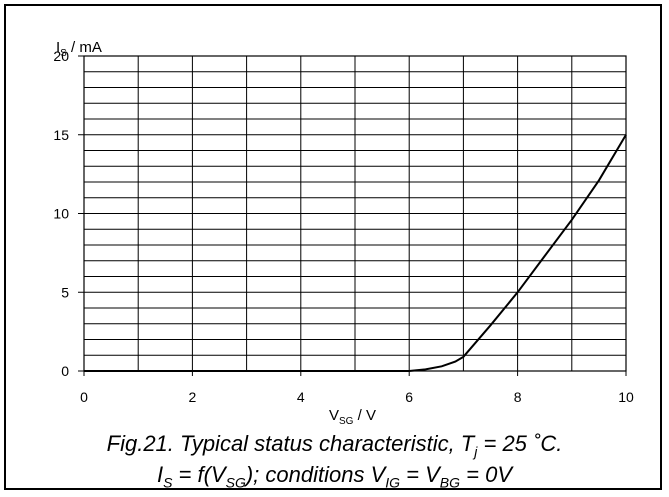  I want to click on x-tick-label: 10, so click(626, 397).